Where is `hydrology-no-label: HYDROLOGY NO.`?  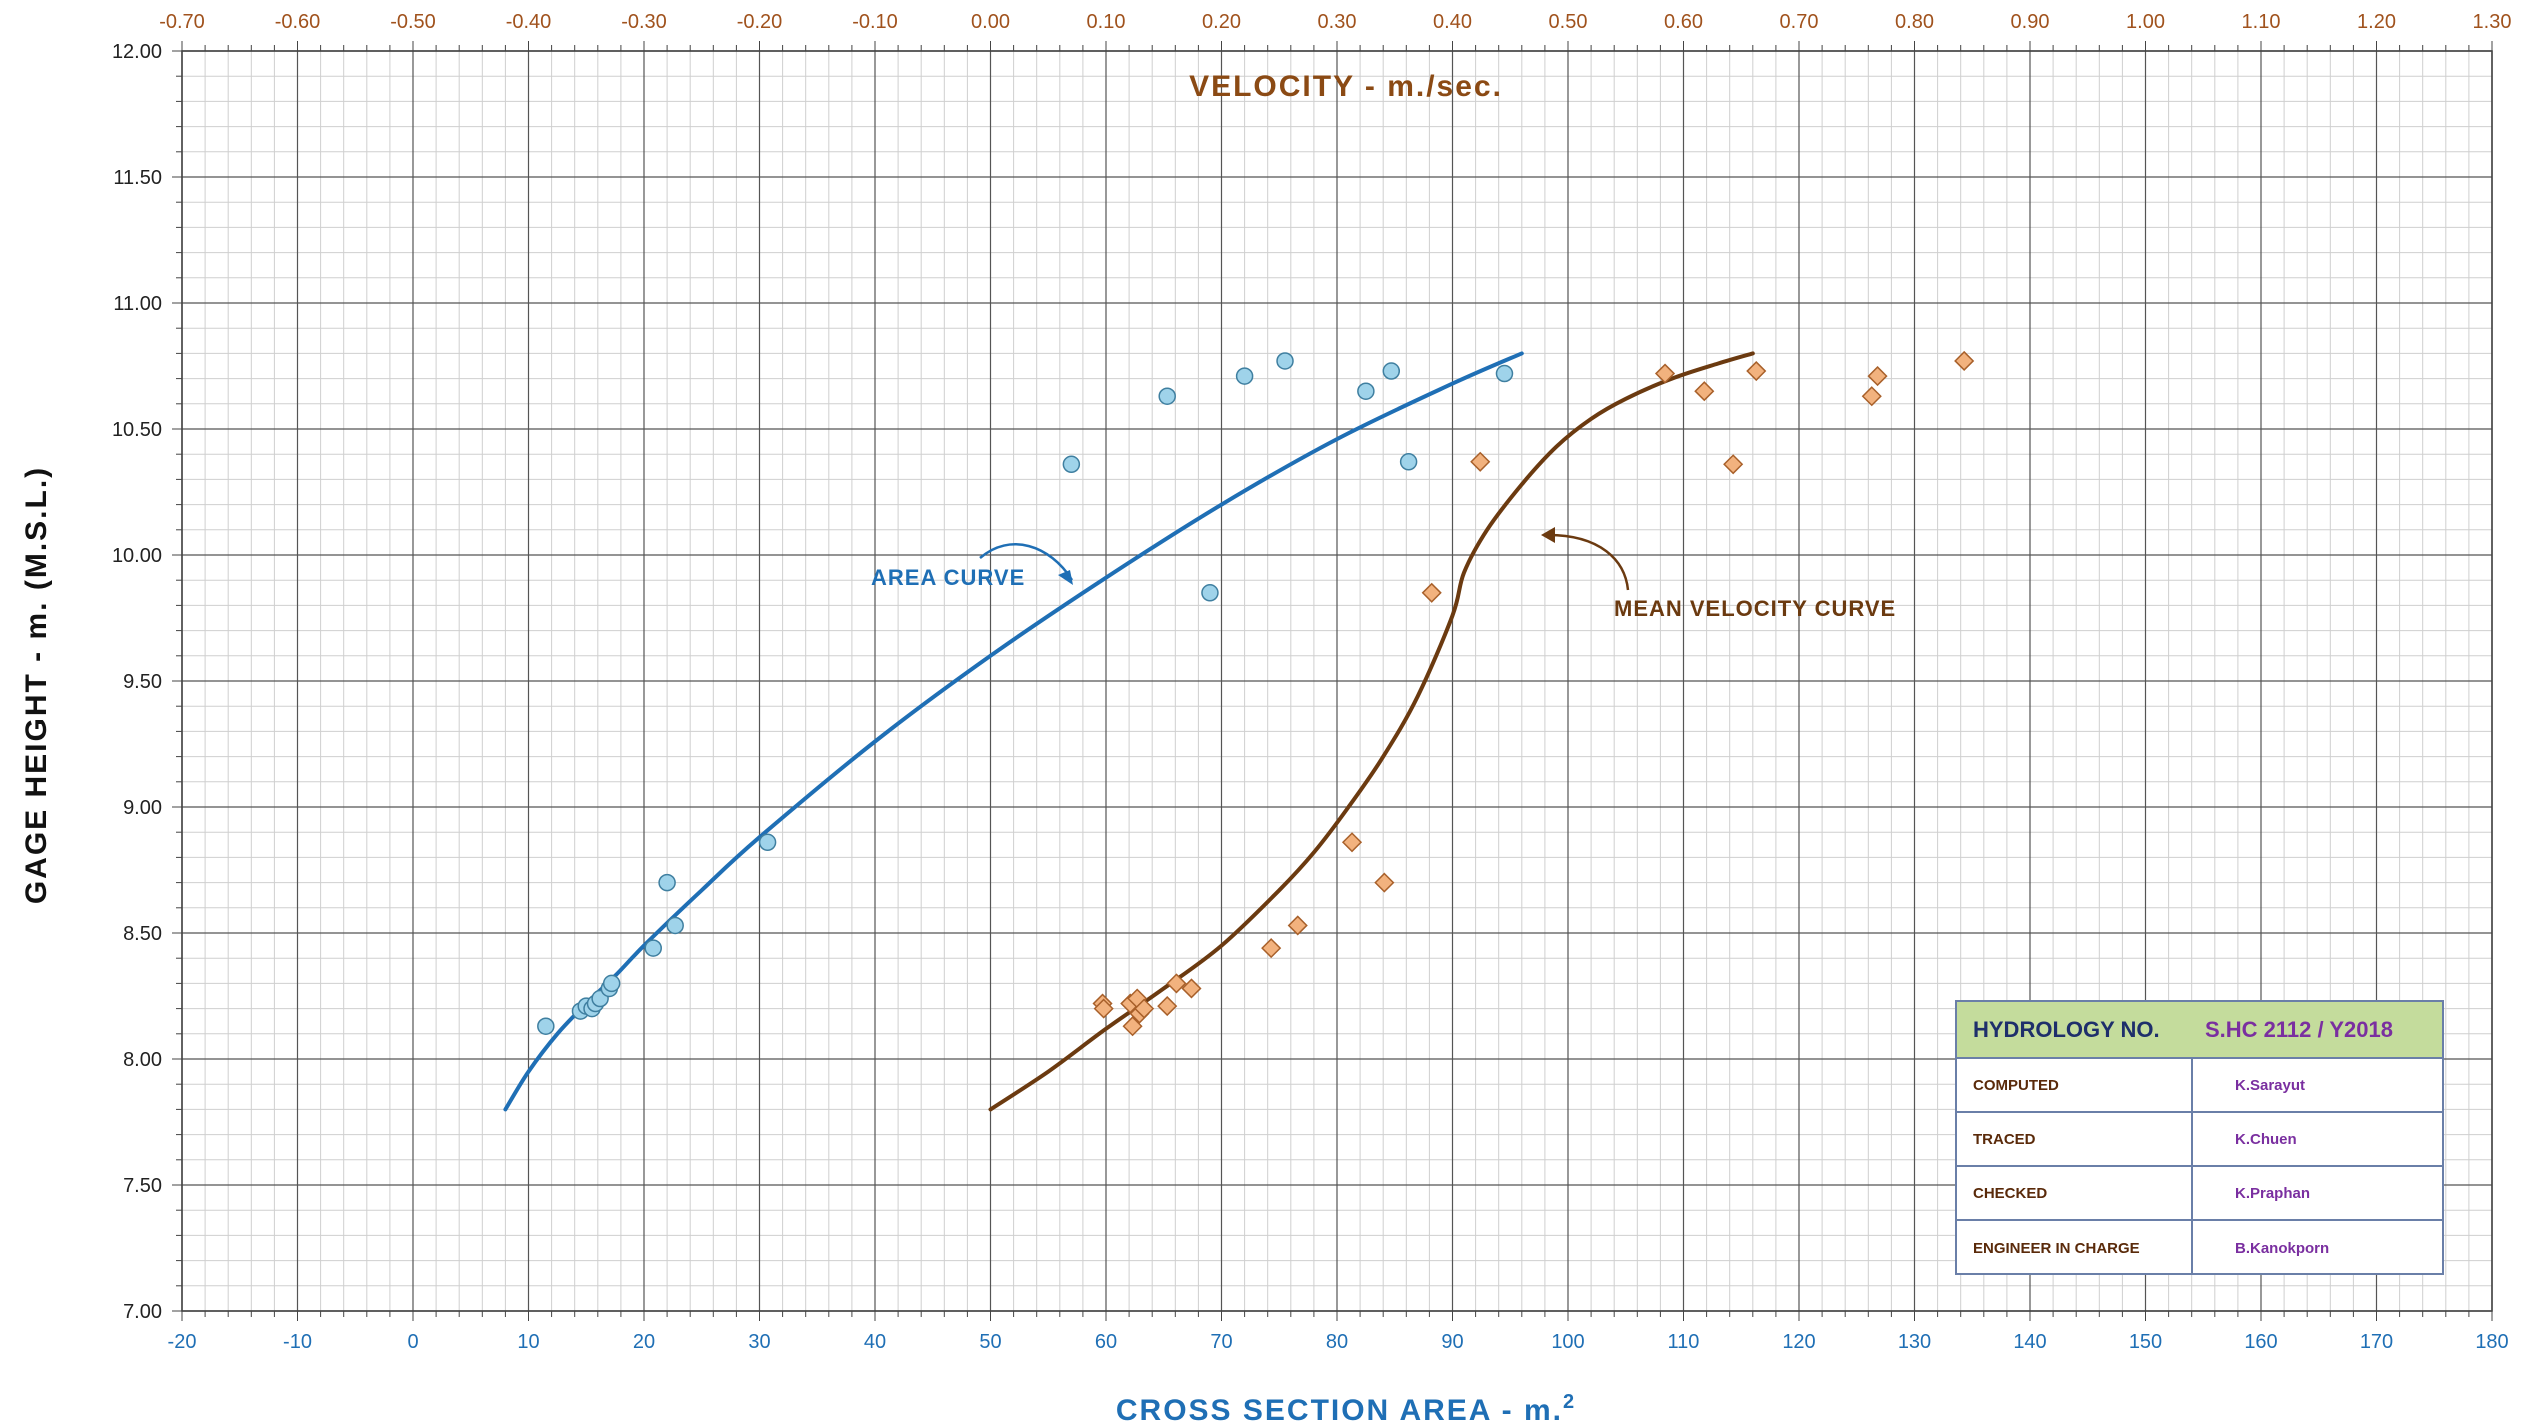 hydrology-no-label: HYDROLOGY NO. is located at coordinates (2066, 1029).